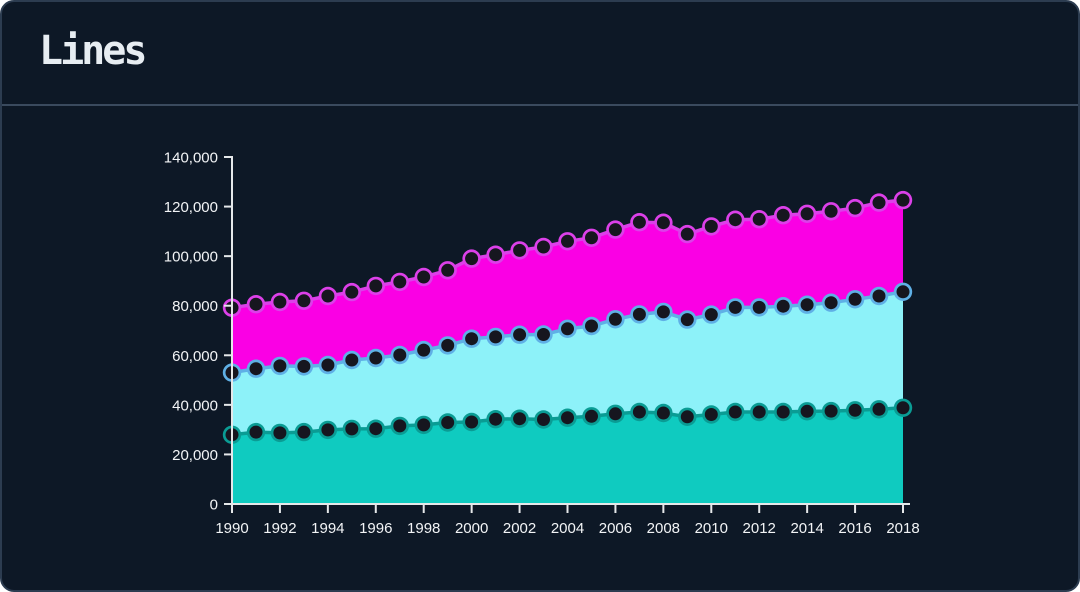 The height and width of the screenshot is (592, 1080). What do you see at coordinates (759, 528) in the screenshot?
I see `x-tick-label: 2012` at bounding box center [759, 528].